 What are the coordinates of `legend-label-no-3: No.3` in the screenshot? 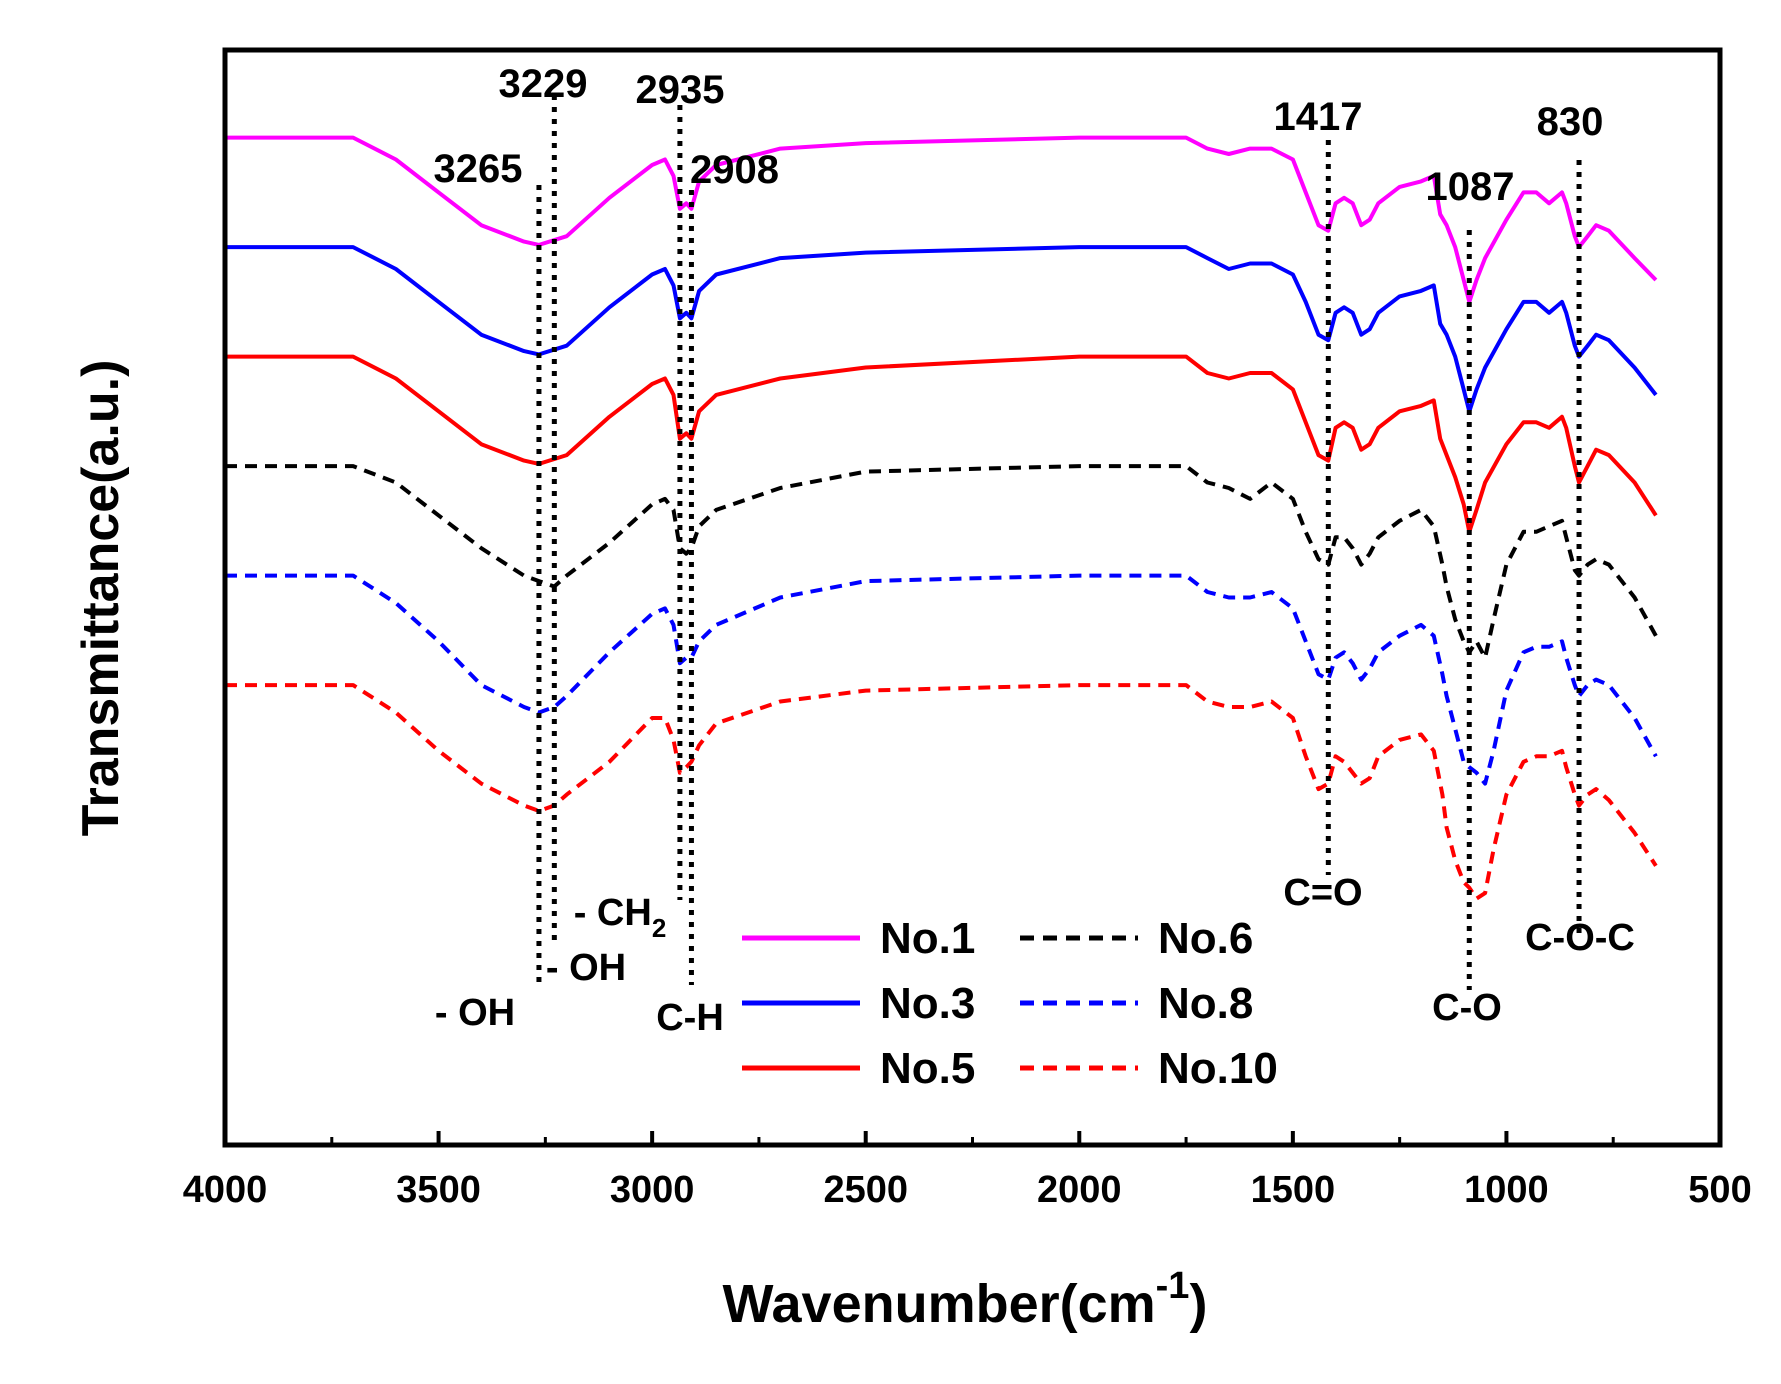 It's located at (927, 1003).